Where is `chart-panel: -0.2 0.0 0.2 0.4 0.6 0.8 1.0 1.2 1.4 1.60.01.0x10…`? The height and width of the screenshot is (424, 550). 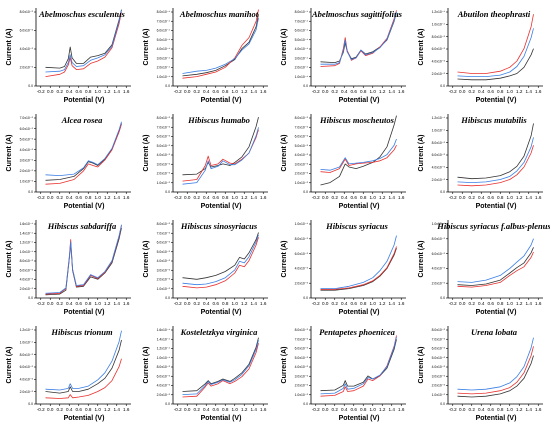 chart-panel: -0.2 0.0 0.2 0.4 0.6 0.8 1.0 1.2 1.4 1.60.01.0x10… is located at coordinates (205, 162).